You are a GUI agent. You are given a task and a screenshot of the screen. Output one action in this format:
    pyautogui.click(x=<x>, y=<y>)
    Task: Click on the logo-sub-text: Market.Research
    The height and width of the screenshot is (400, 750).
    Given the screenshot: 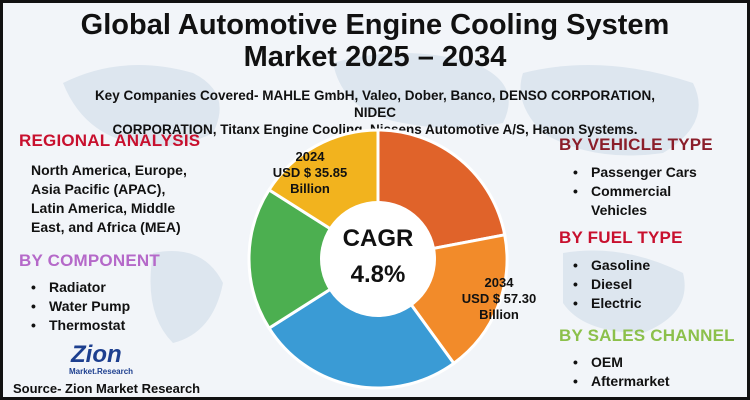 What is the action you would take?
    pyautogui.click(x=101, y=371)
    